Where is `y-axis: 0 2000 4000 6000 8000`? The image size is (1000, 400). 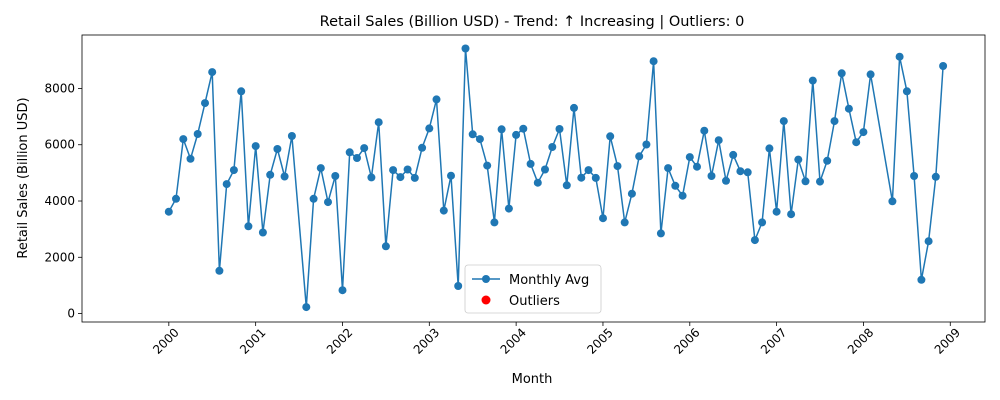
y-axis: 0 2000 4000 6000 8000 is located at coordinates (63, 201).